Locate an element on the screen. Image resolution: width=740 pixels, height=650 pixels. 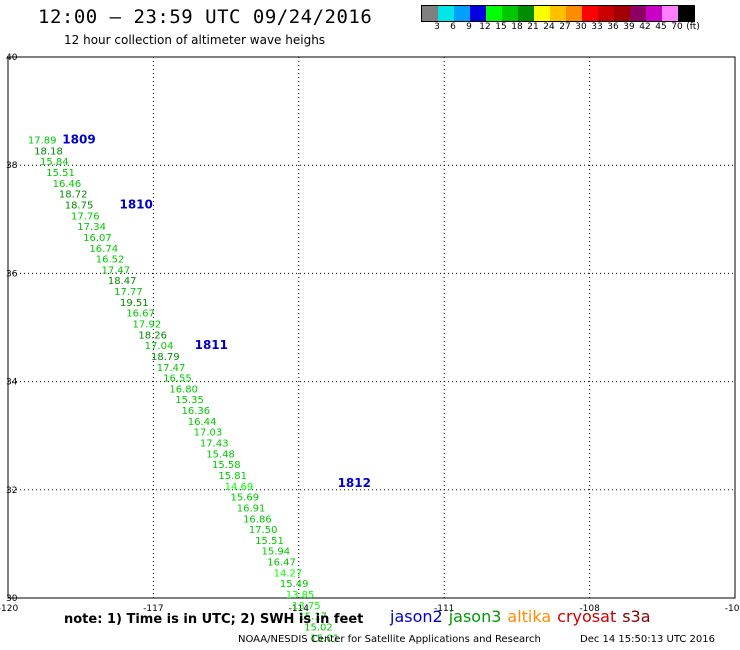
y-tick-label: 34 is located at coordinates (12, 383).